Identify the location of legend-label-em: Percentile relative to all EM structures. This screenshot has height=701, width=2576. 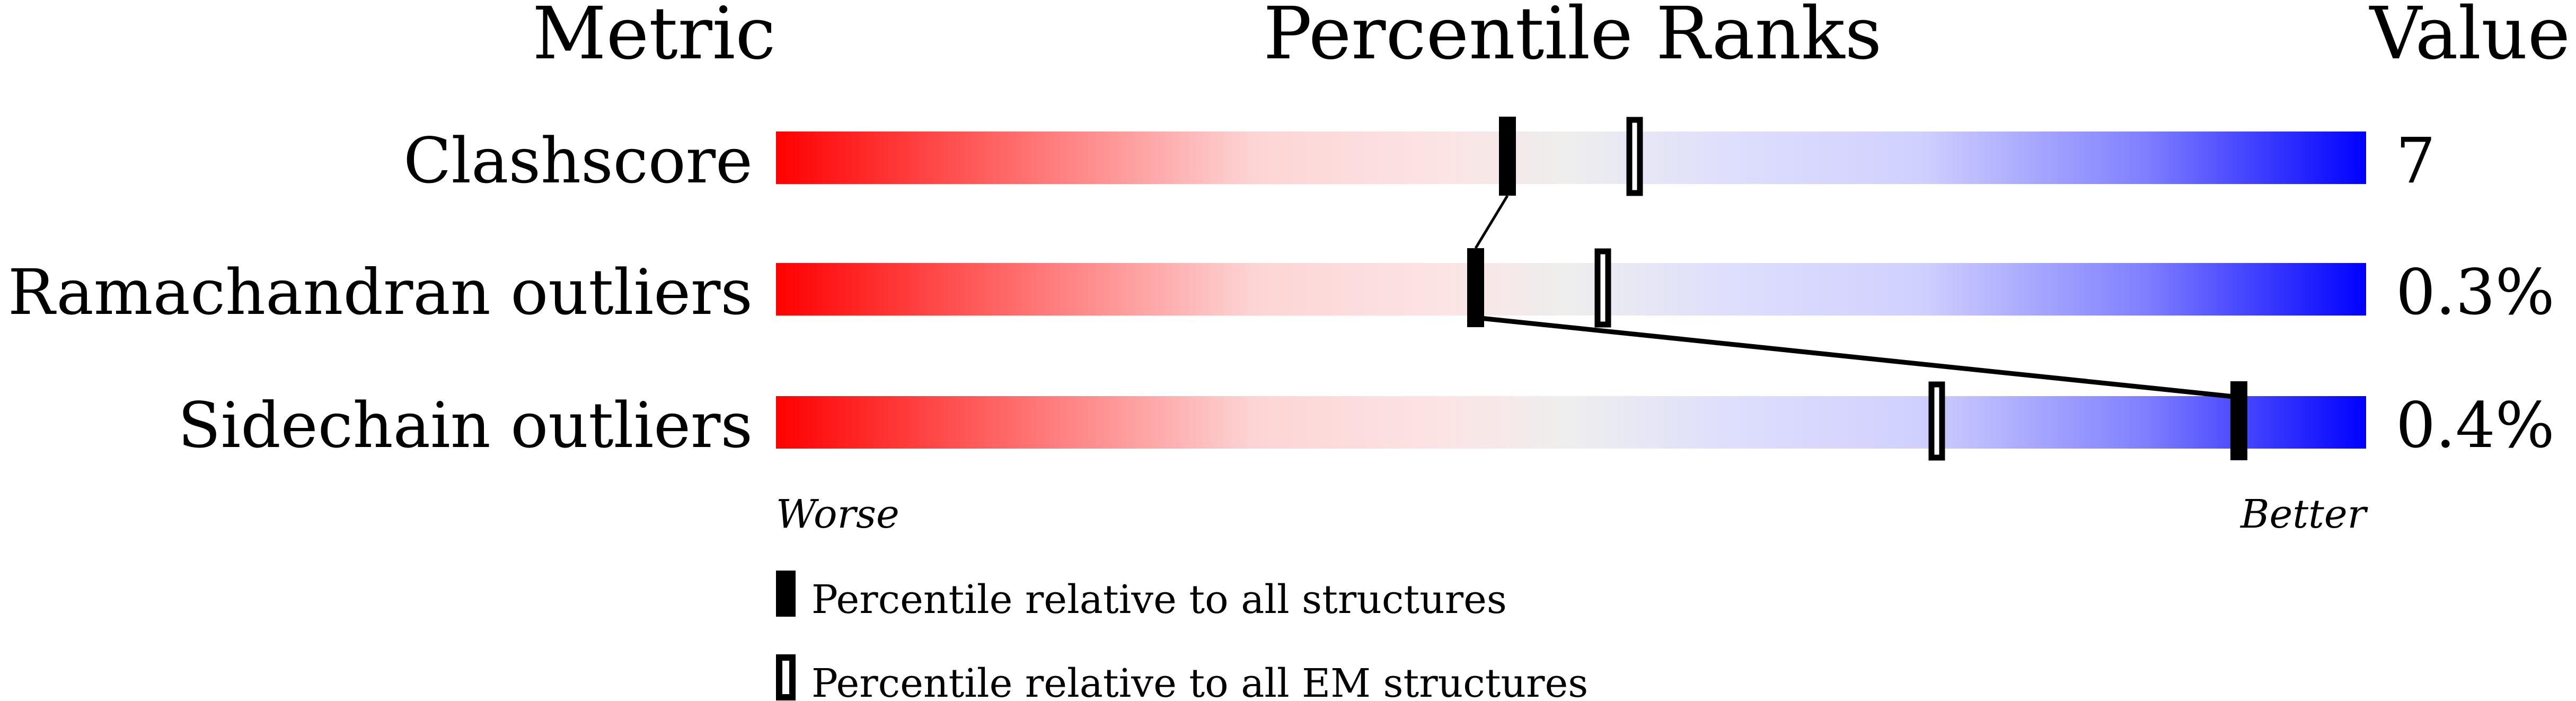
(1199, 681).